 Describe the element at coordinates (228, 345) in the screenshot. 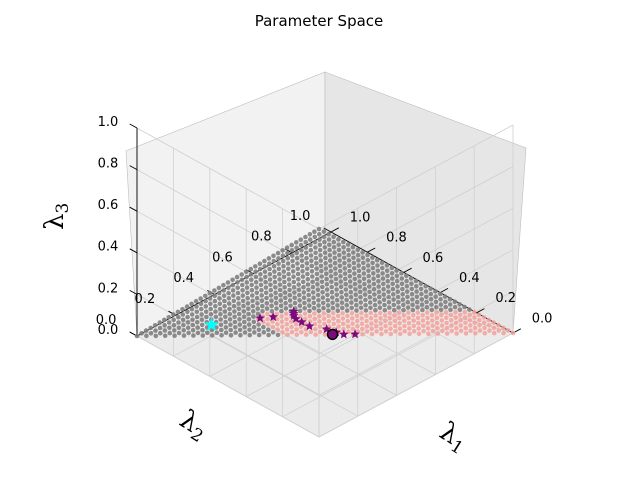

I see `gridline-left-horizontal` at that location.